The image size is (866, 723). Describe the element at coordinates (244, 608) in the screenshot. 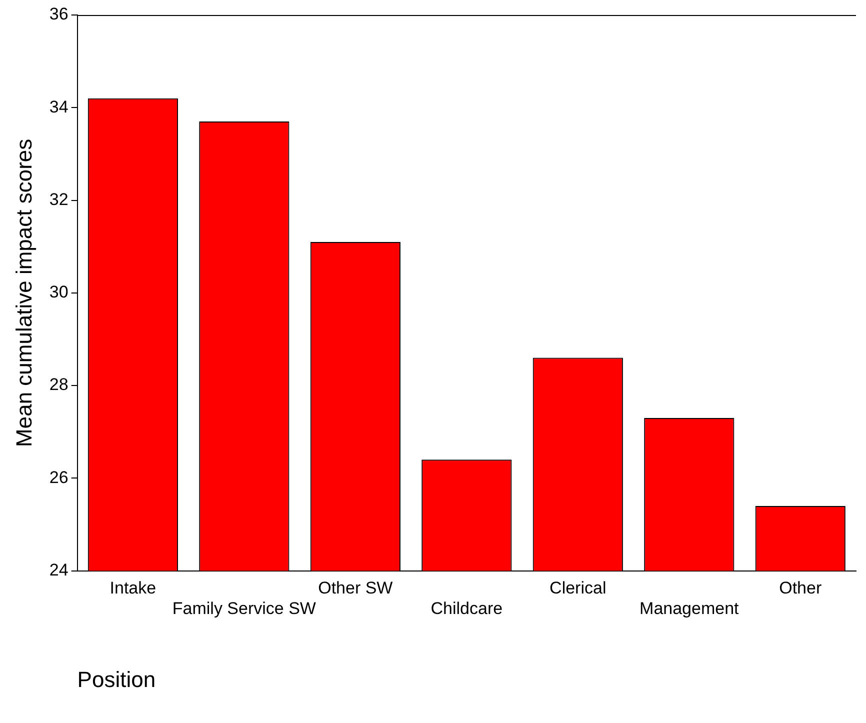

I see `x-tick-label: Family Service SW` at that location.